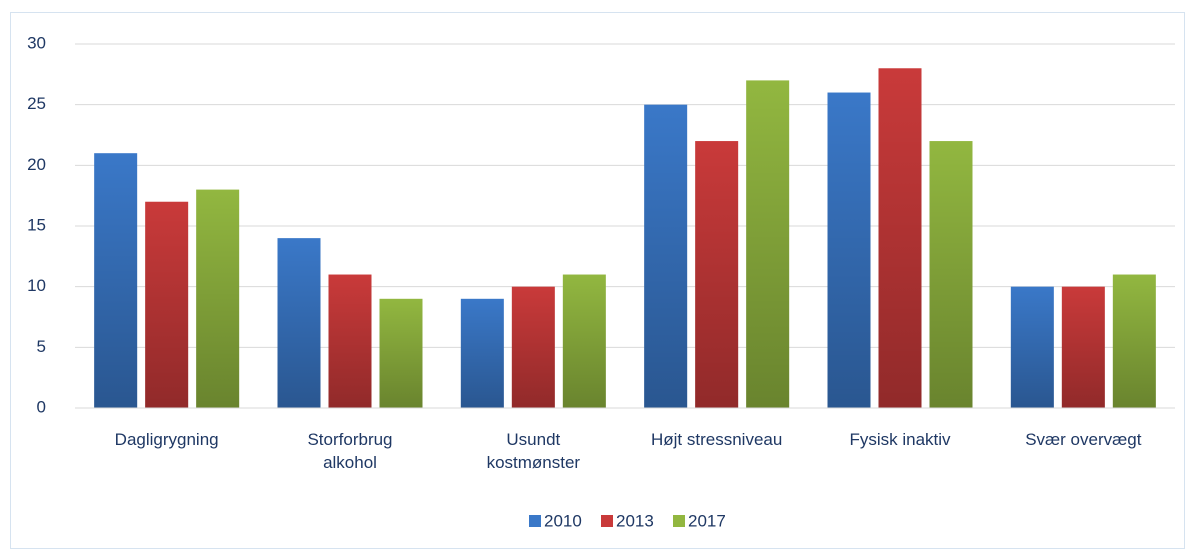 The image size is (1195, 554). Describe the element at coordinates (635, 520) in the screenshot. I see `legend-label: 2013` at that location.